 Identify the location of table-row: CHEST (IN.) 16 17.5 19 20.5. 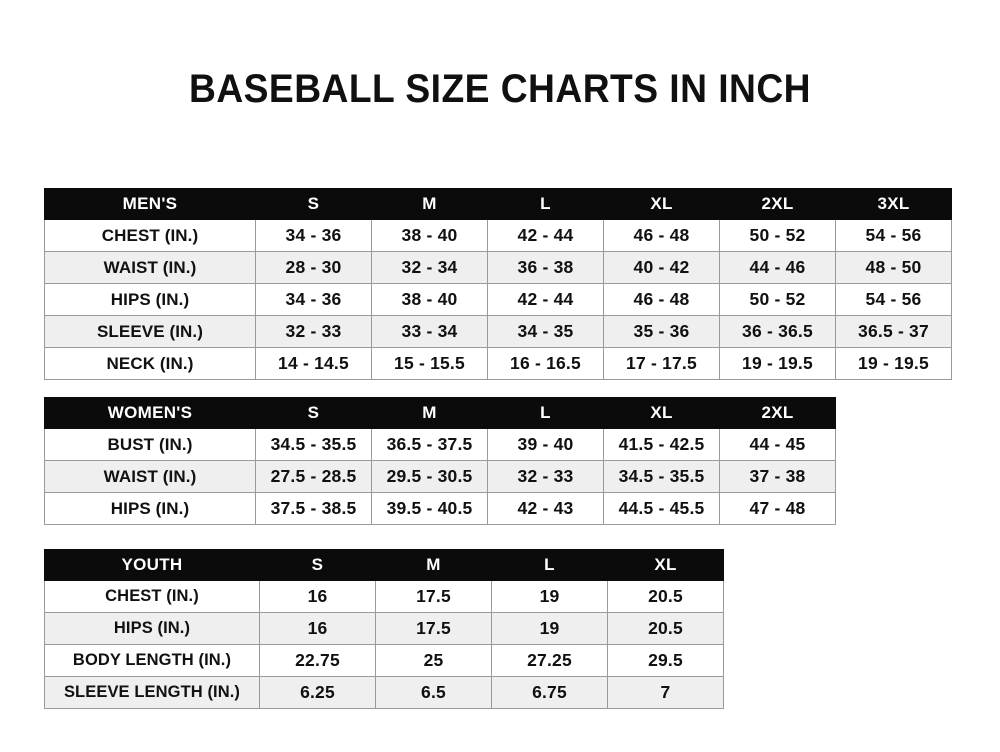
(384, 596).